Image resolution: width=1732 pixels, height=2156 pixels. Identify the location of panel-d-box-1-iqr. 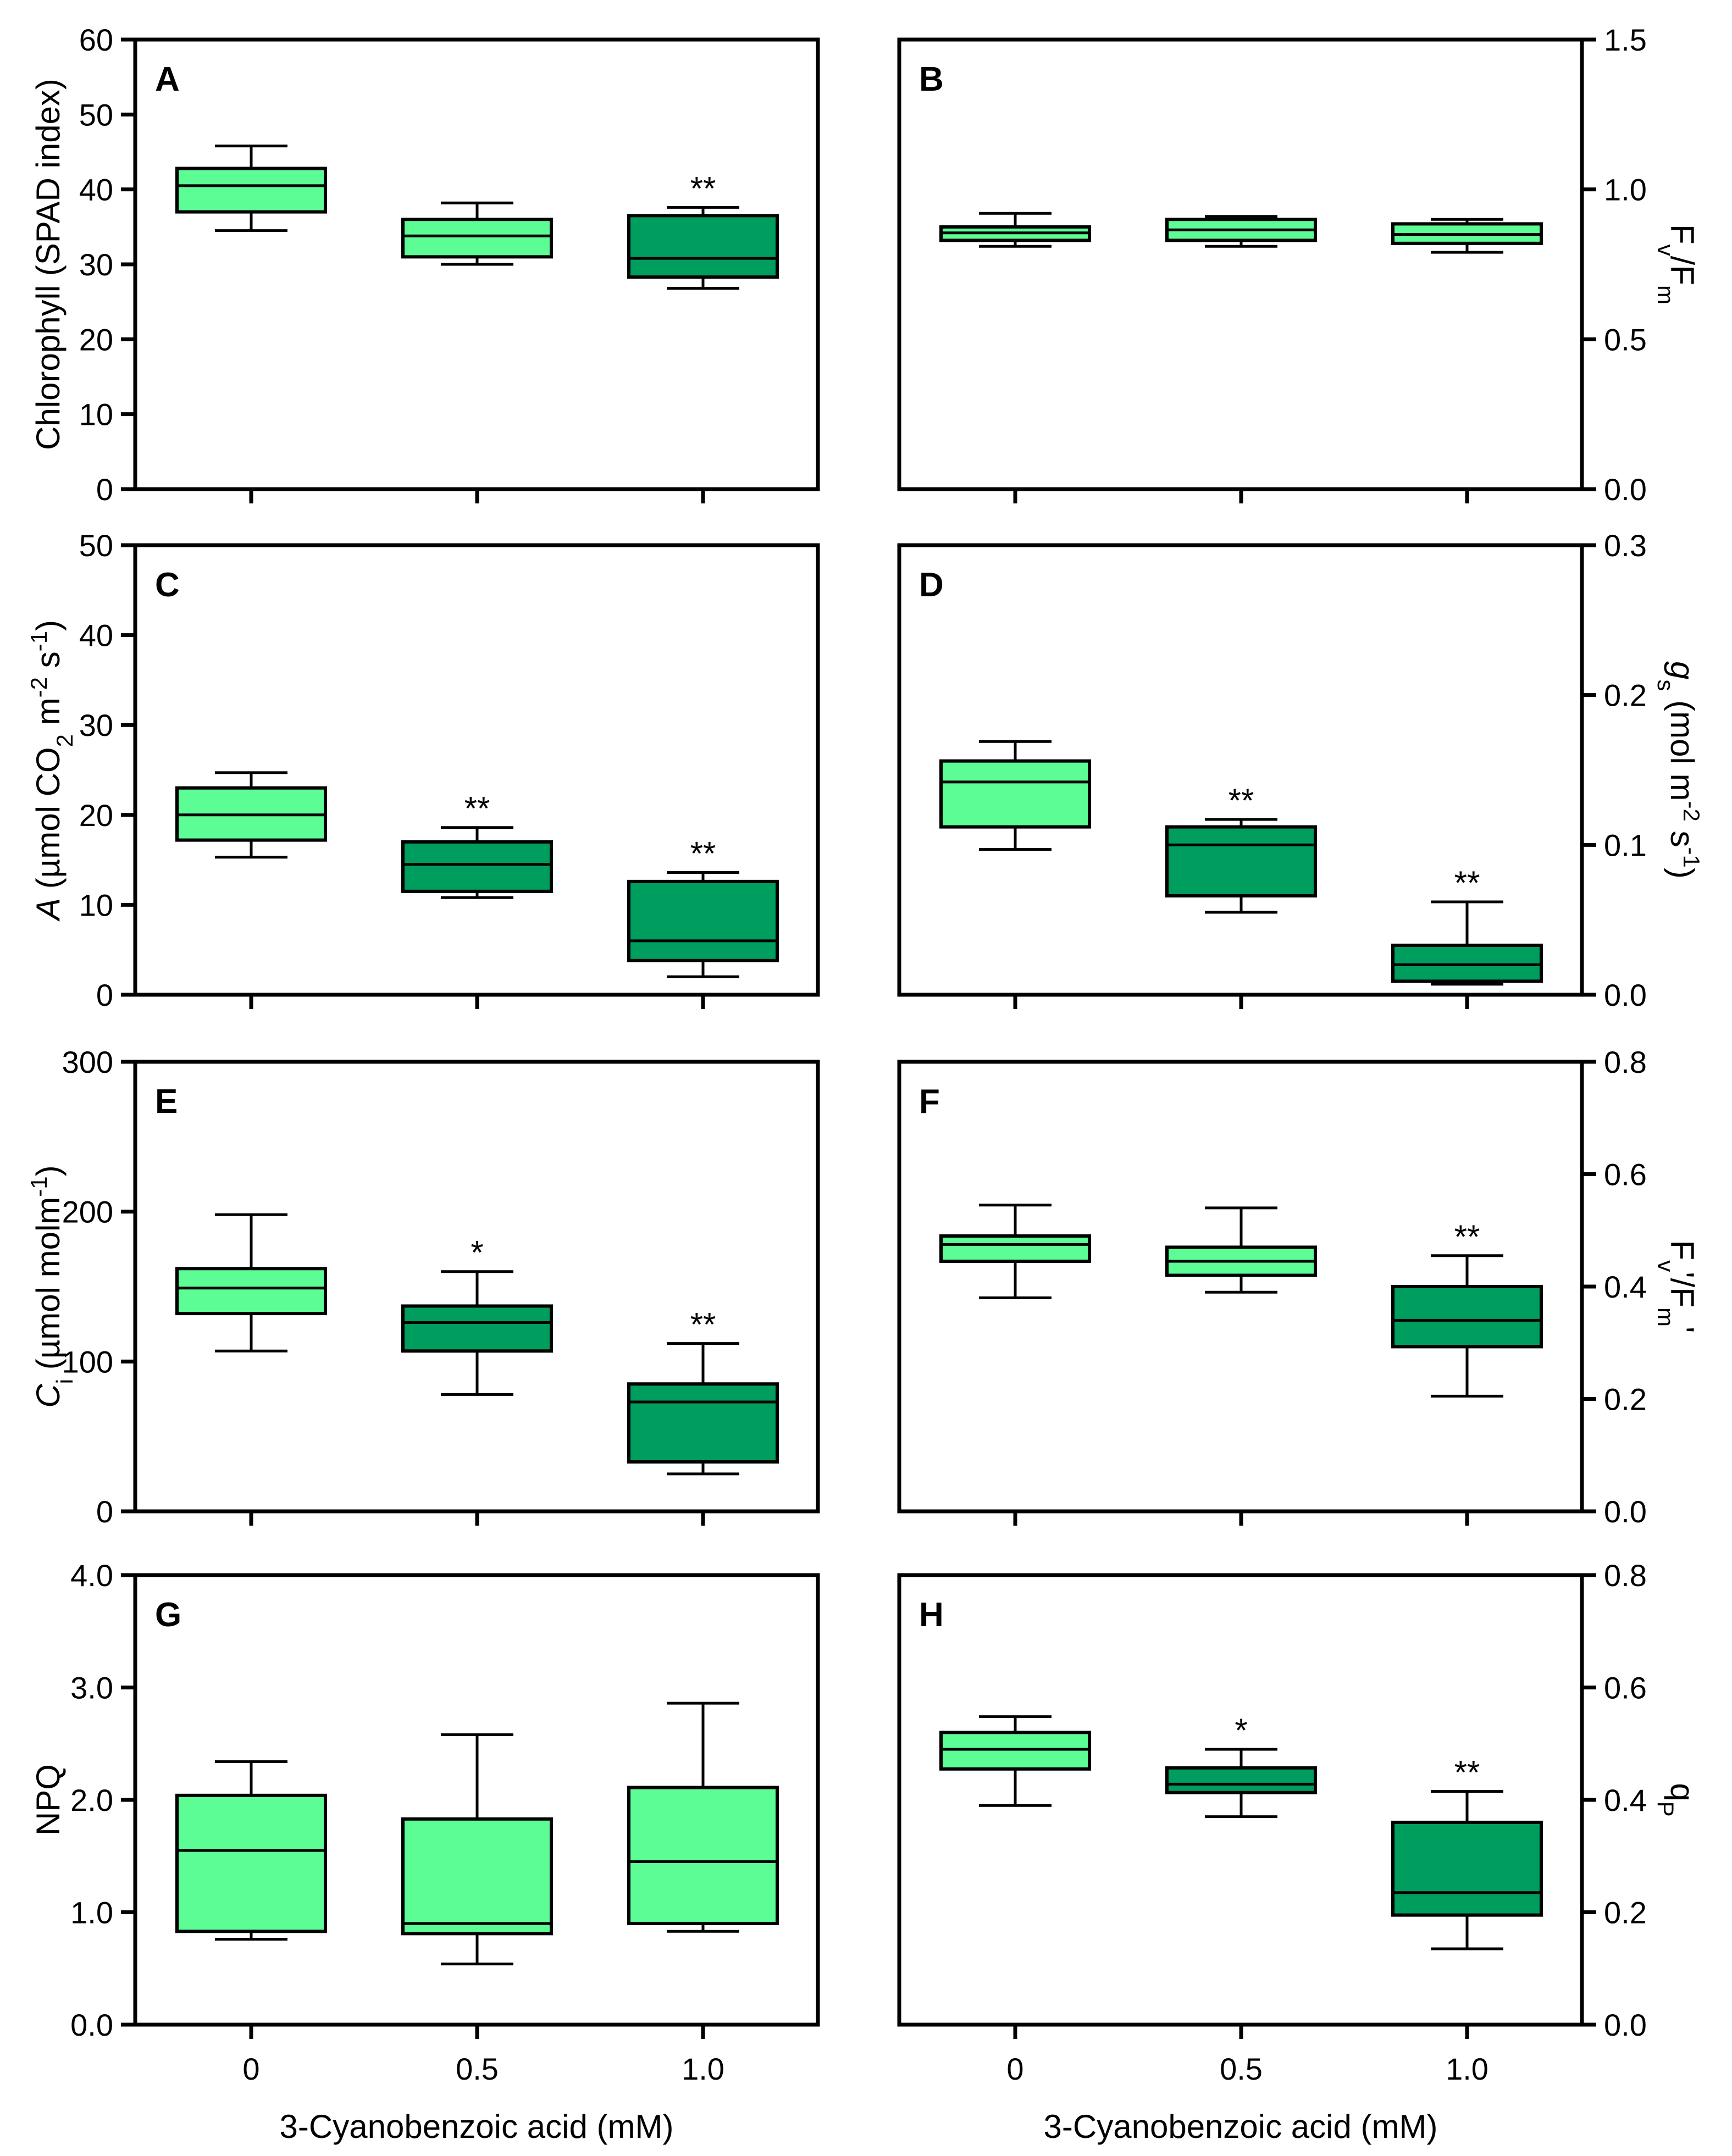
(1015, 794).